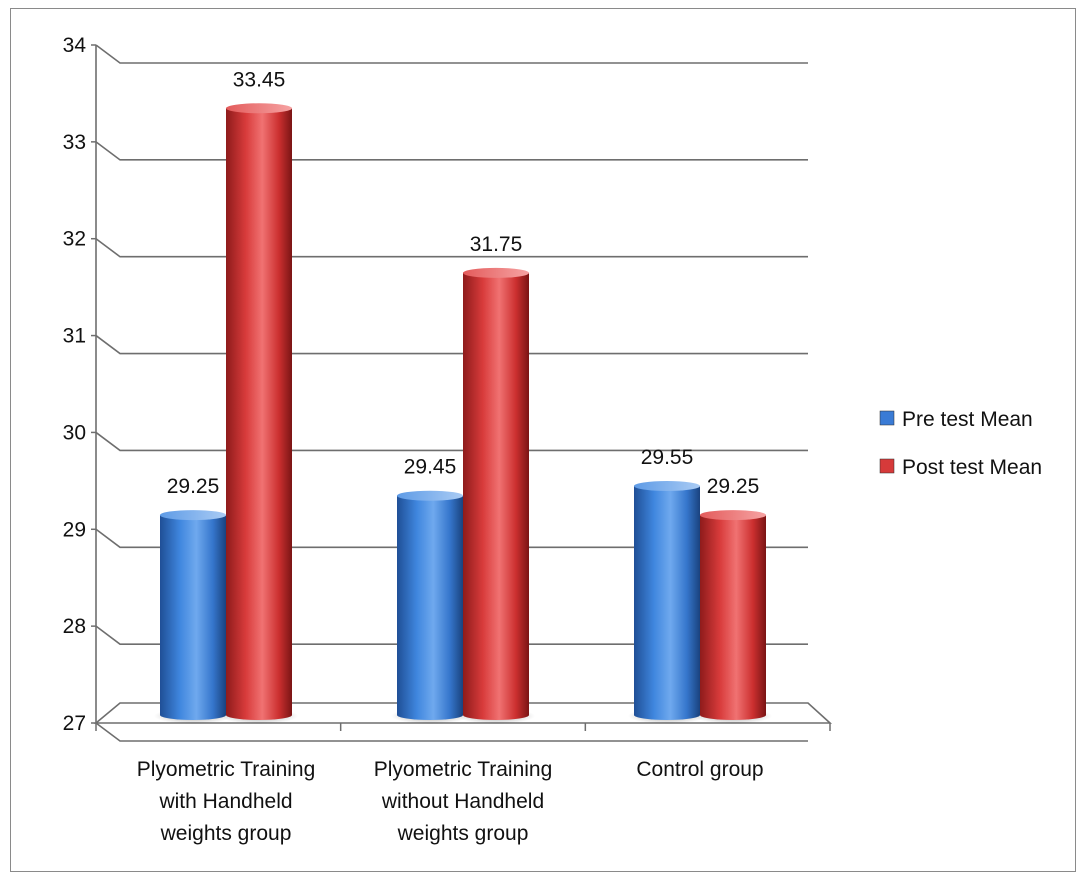  Describe the element at coordinates (972, 467) in the screenshot. I see `legend-label: Post test Mean` at that location.